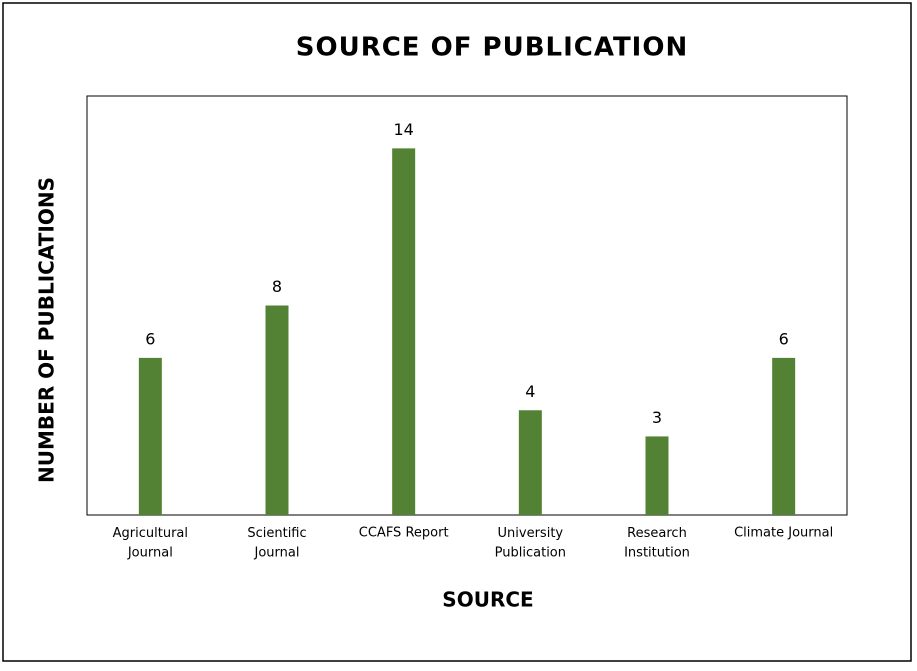 This screenshot has height=671, width=917. I want to click on data-label: 3, so click(657, 417).